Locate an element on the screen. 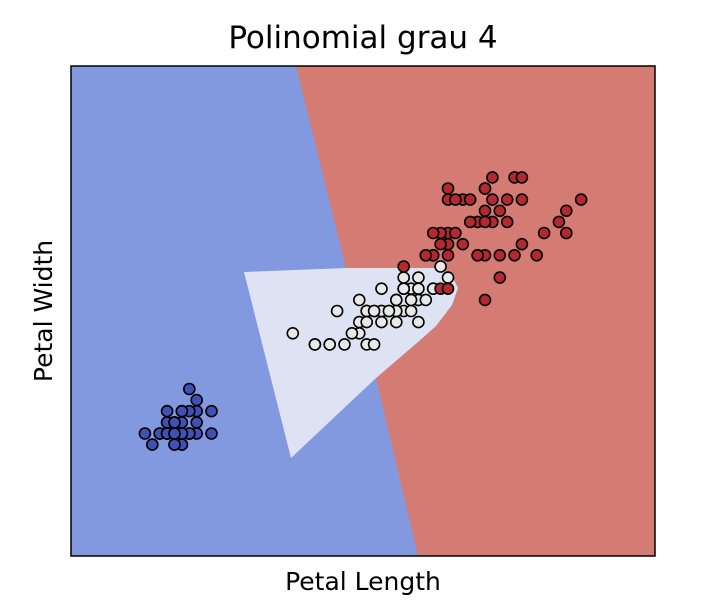  y-axis-label: Petal Width is located at coordinates (43, 311).